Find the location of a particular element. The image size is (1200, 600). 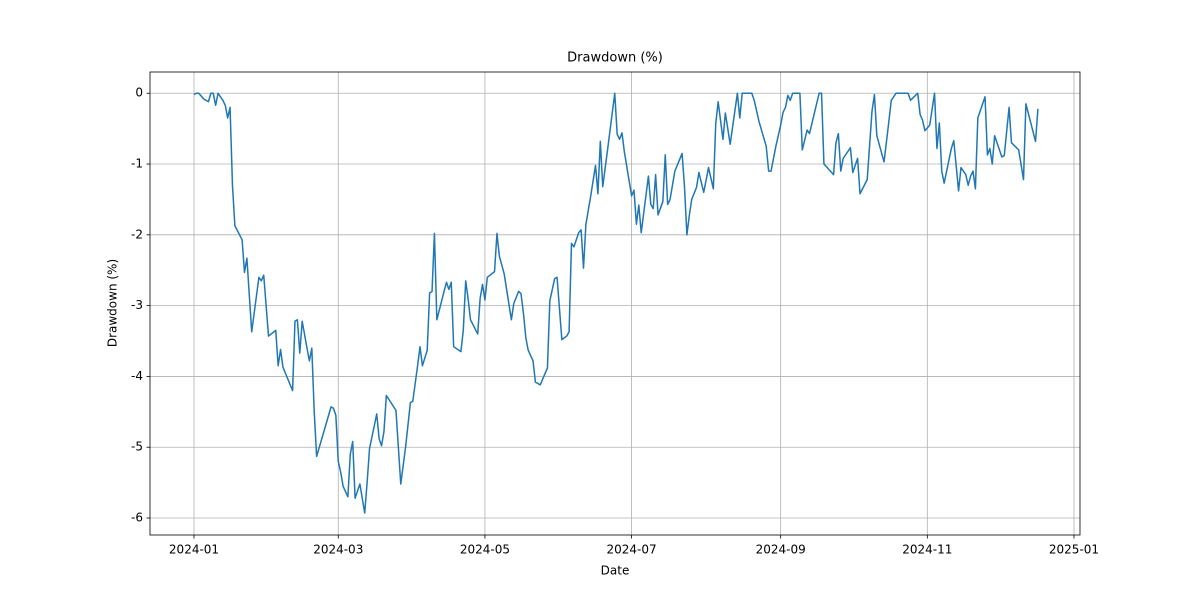

x-tick-label: 2024-11 is located at coordinates (927, 550).